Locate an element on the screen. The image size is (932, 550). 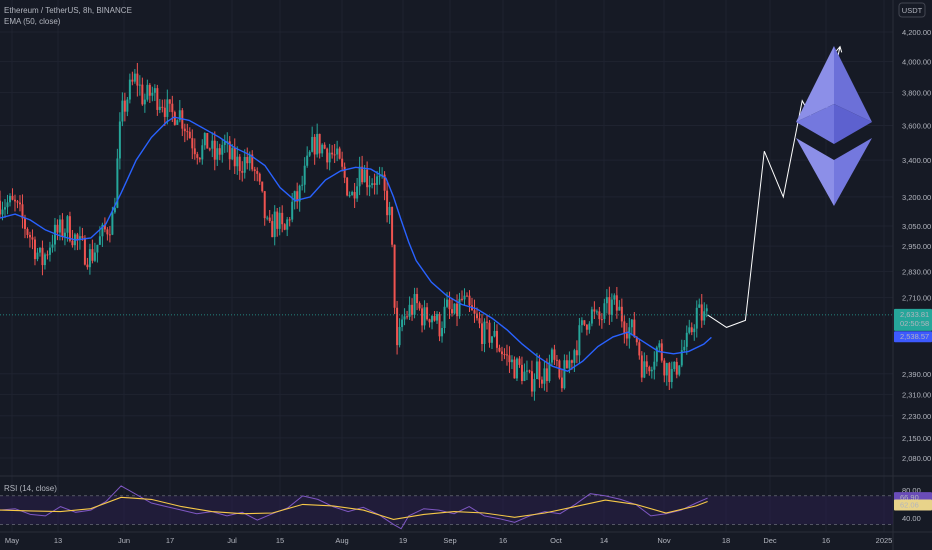
currency-badge: USDT is located at coordinates (912, 10).